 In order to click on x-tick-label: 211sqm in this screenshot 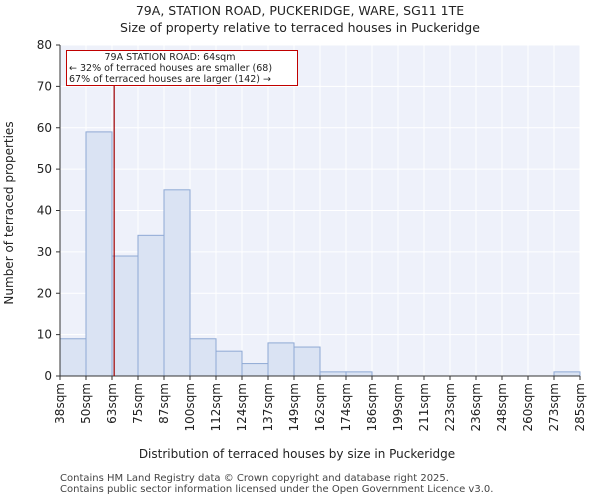, I will do `click(424, 407)`.